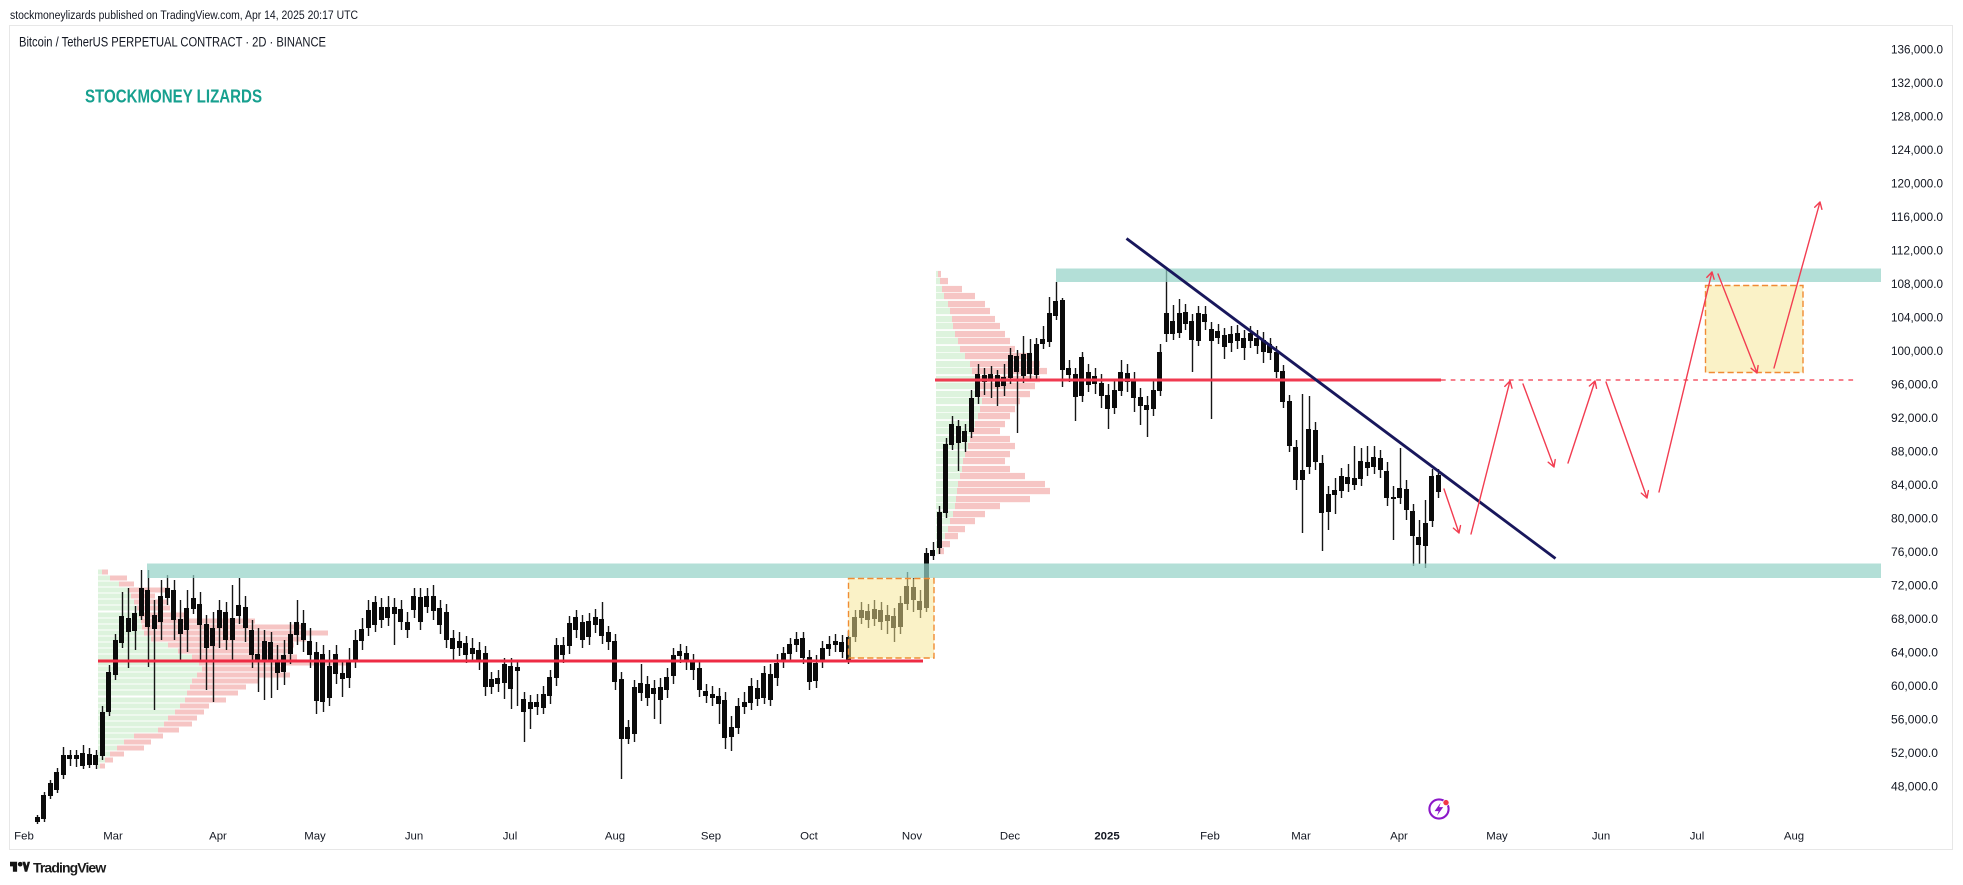  I want to click on svg-text: 48,000.0, so click(1914, 787).